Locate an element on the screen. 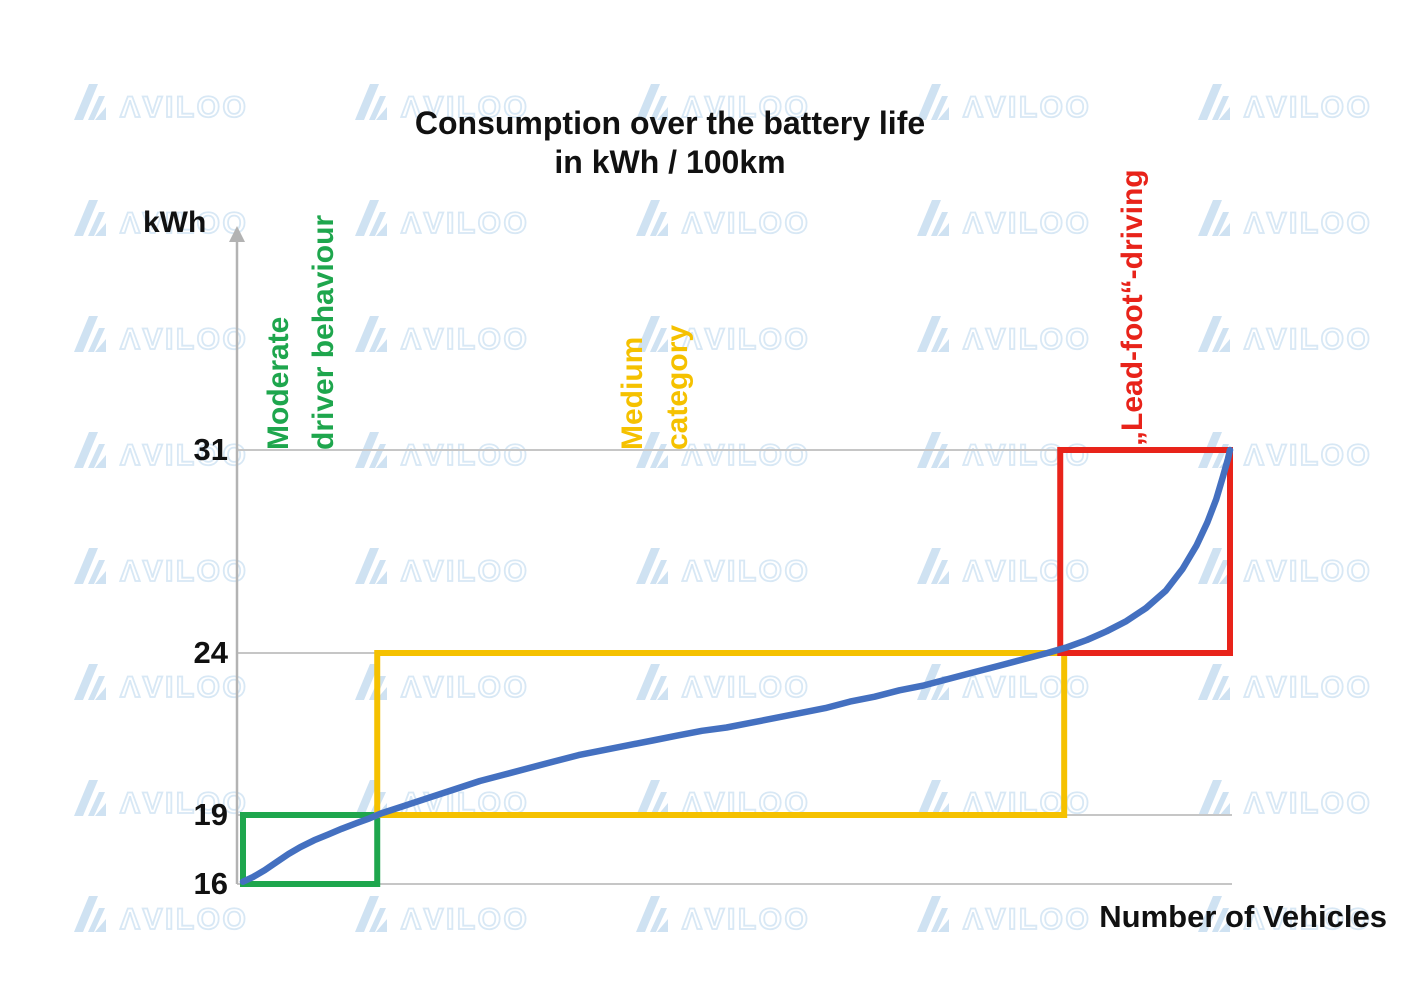 The width and height of the screenshot is (1414, 1000). moderate-driver-label-line-2: driver behaviour is located at coordinates (323, 332).